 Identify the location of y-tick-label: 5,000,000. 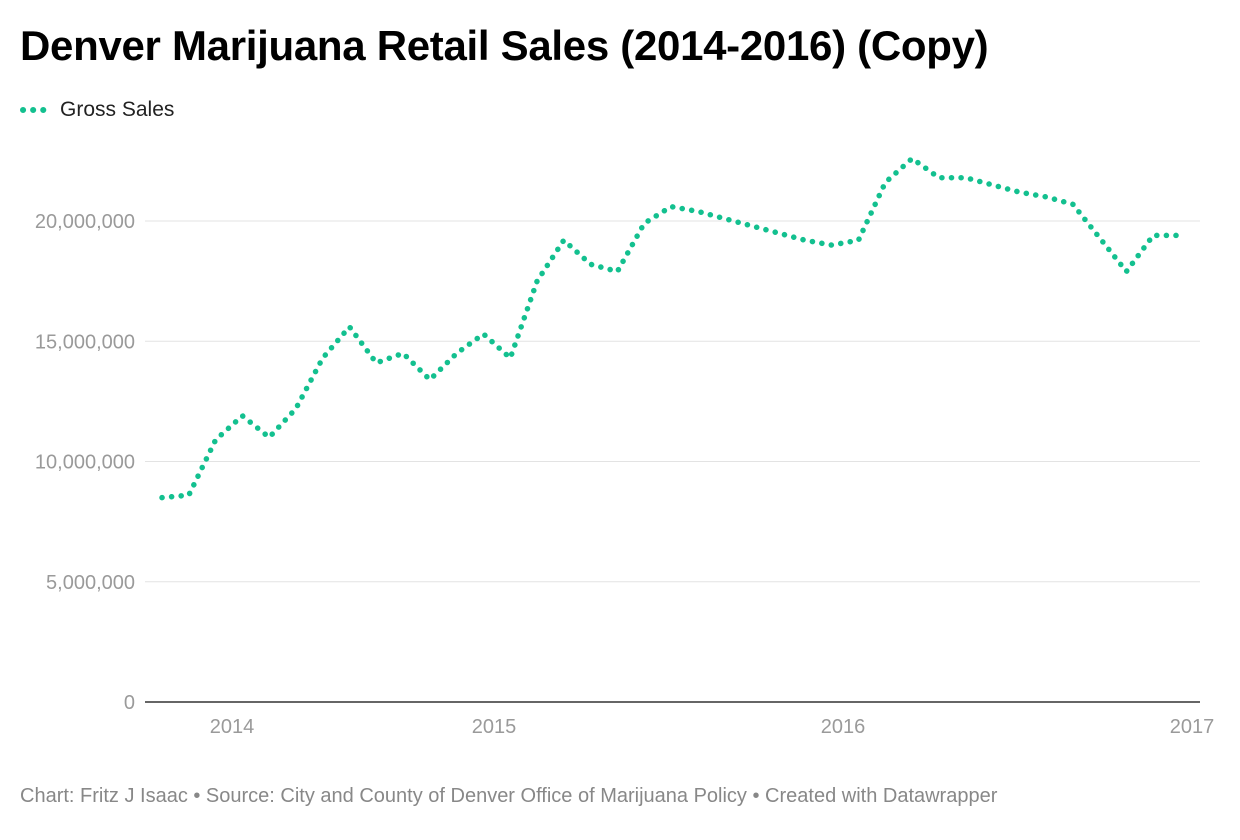
(90, 583).